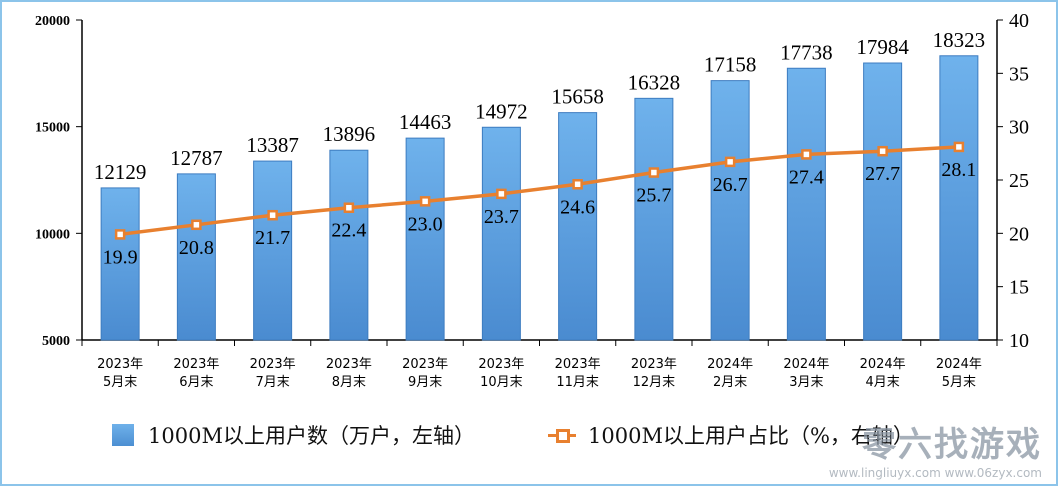 The image size is (1058, 486). Describe the element at coordinates (120, 257) in the screenshot. I see `line-value-label: 19.9` at that location.